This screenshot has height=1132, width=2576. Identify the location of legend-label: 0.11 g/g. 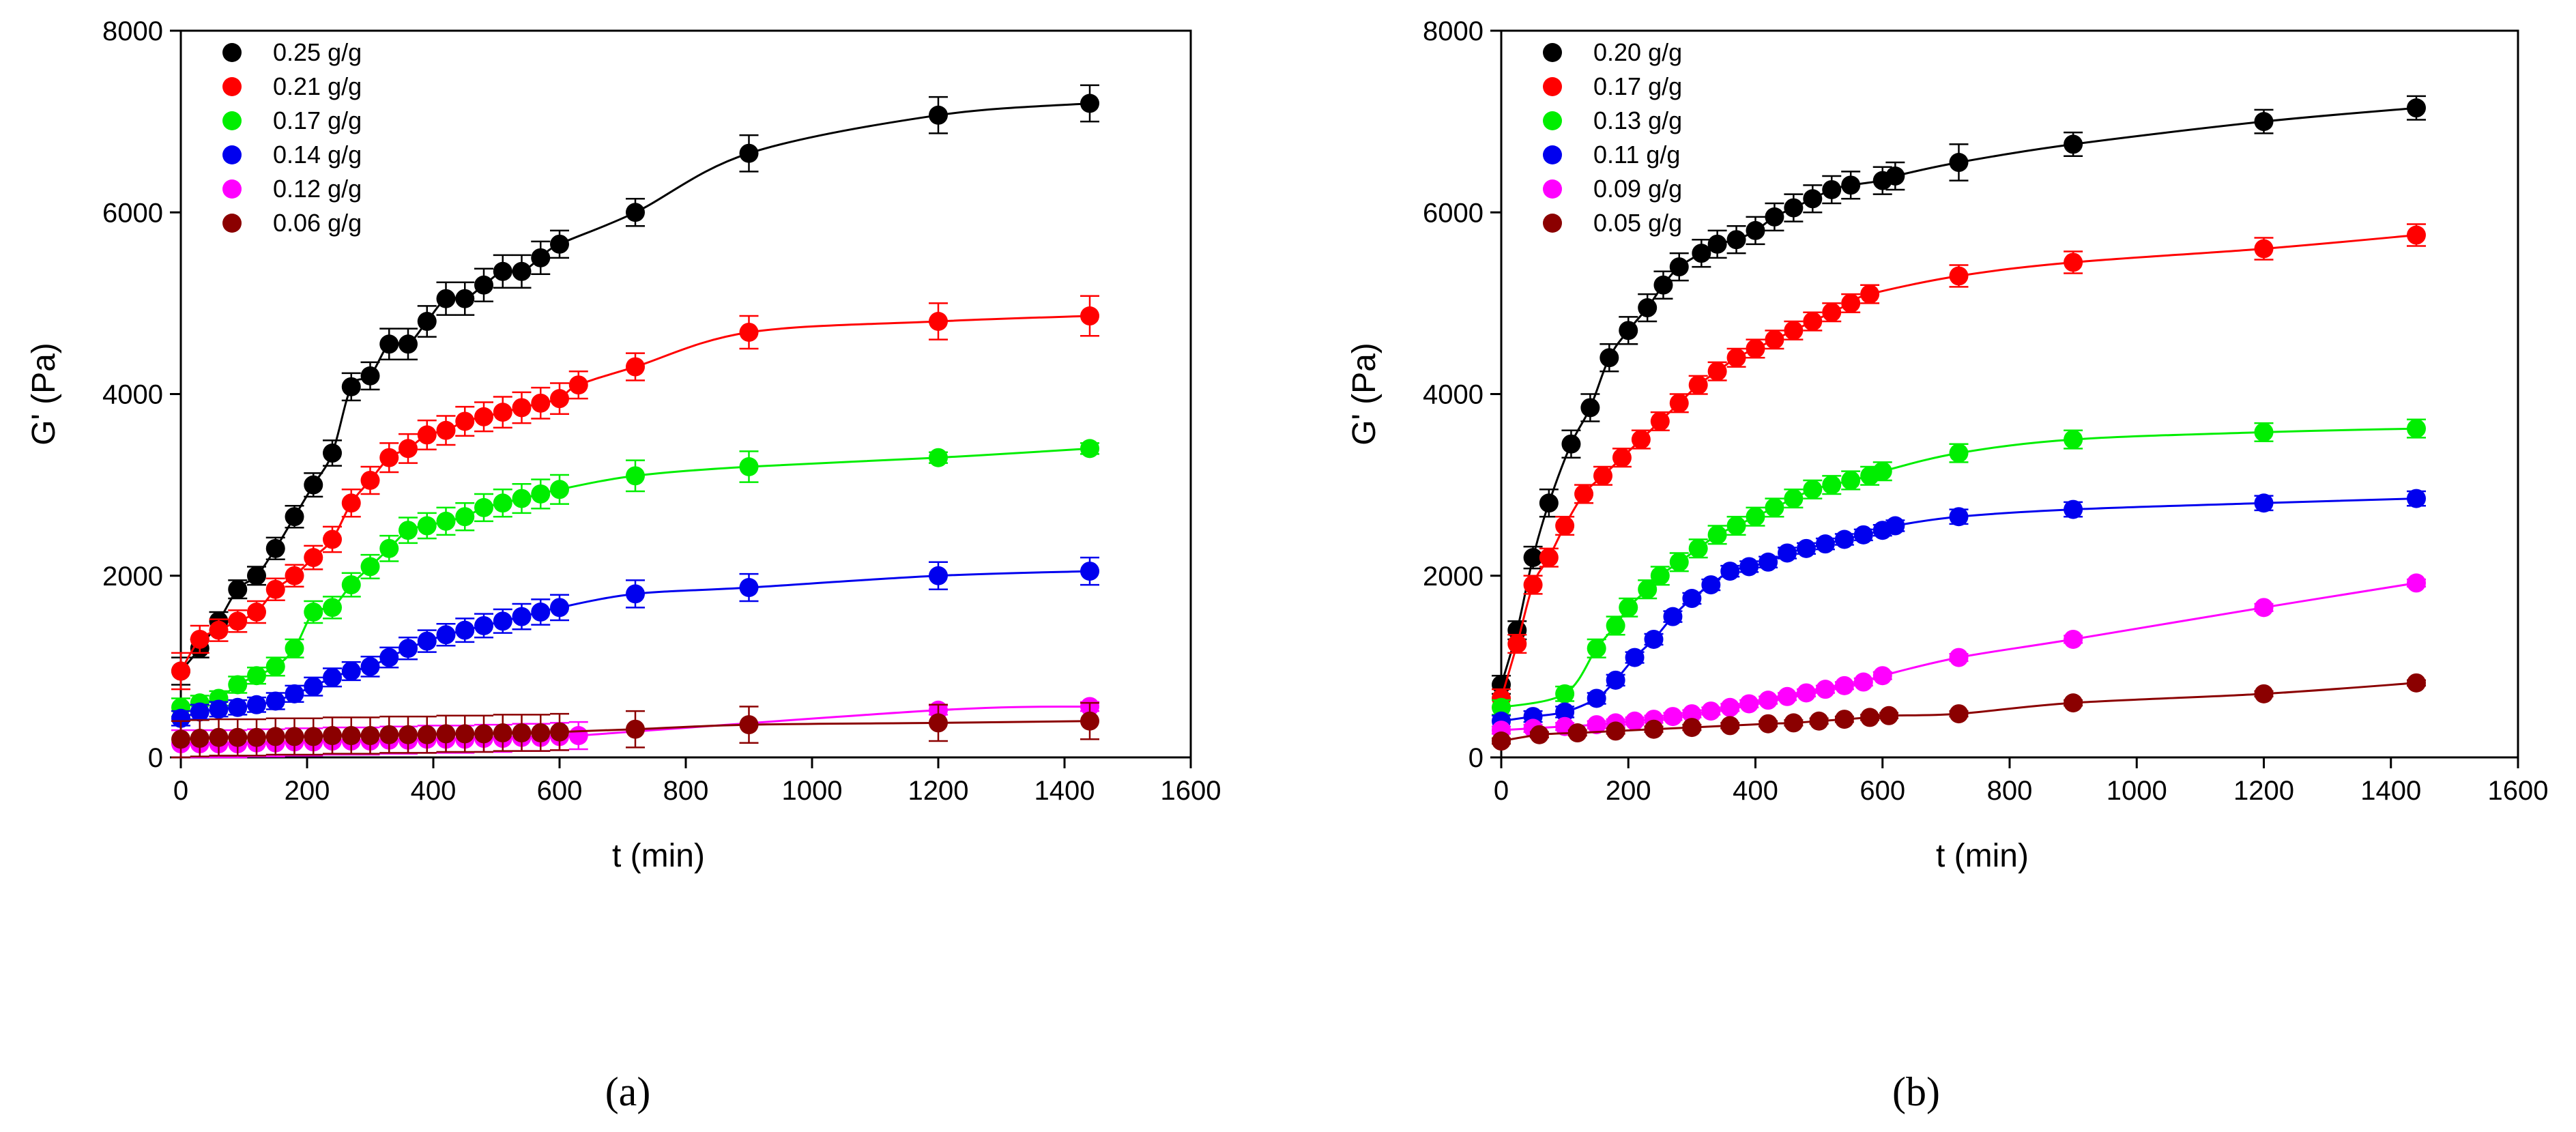
(1636, 155).